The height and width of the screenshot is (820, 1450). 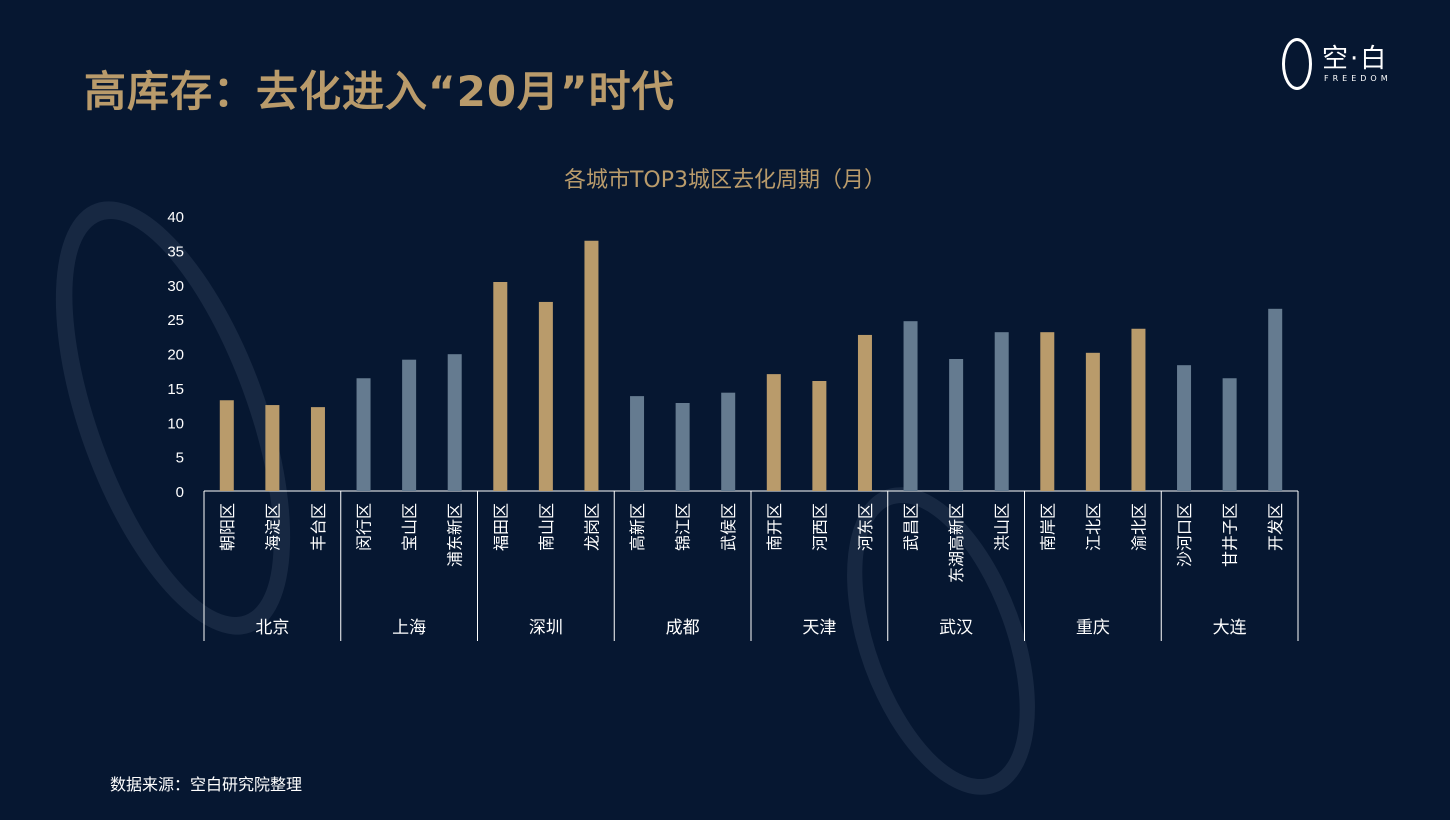 What do you see at coordinates (774, 527) in the screenshot?
I see `district-label: 南开区` at bounding box center [774, 527].